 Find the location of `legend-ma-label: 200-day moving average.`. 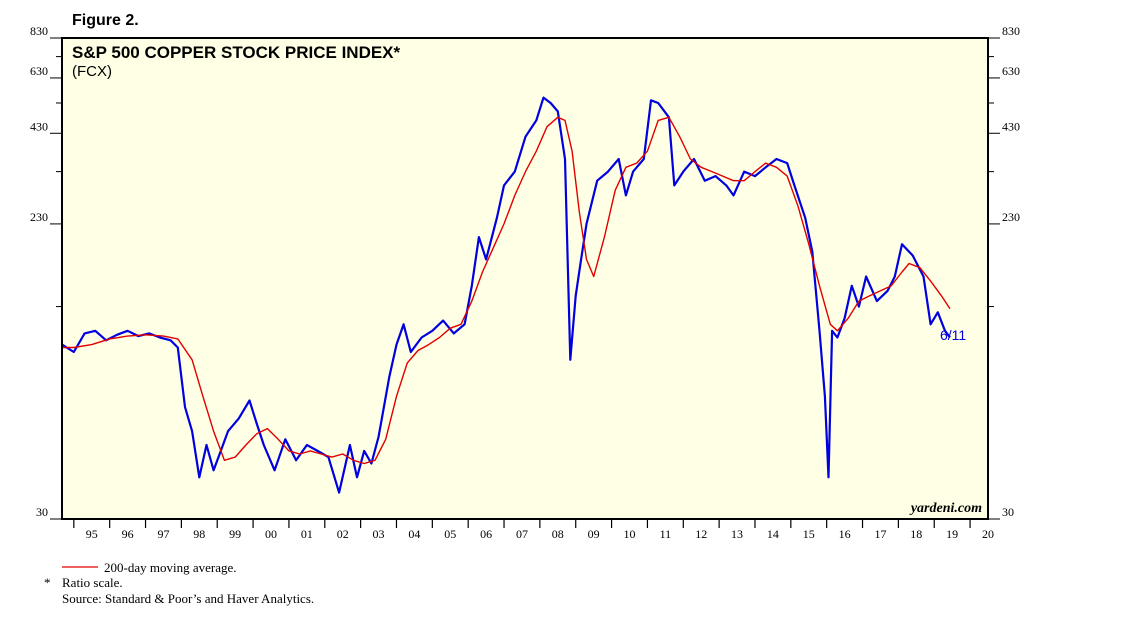

legend-ma-label: 200-day moving average. is located at coordinates (170, 567).